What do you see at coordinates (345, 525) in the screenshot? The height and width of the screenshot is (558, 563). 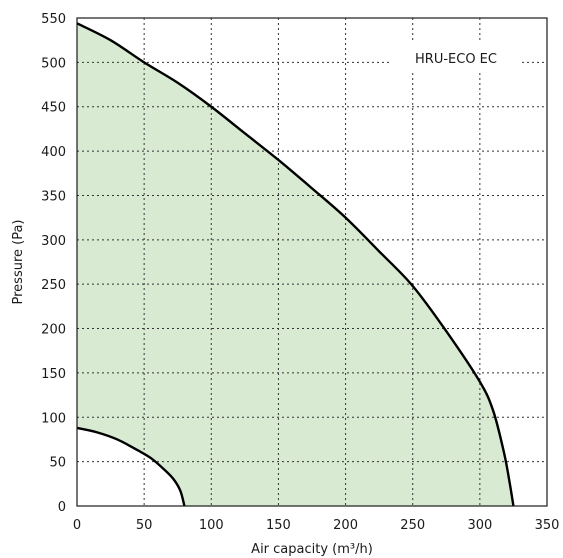 I see `x-tick-label: 200` at bounding box center [345, 525].